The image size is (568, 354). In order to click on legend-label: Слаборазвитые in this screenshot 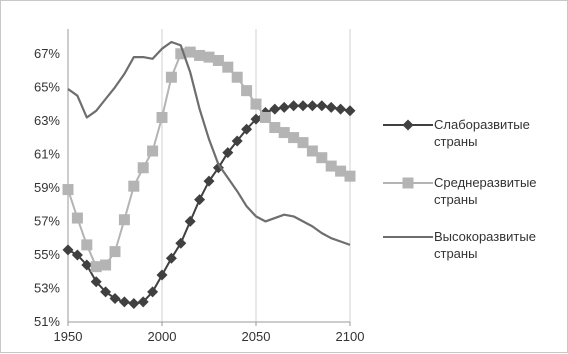, I will do `click(482, 124)`.